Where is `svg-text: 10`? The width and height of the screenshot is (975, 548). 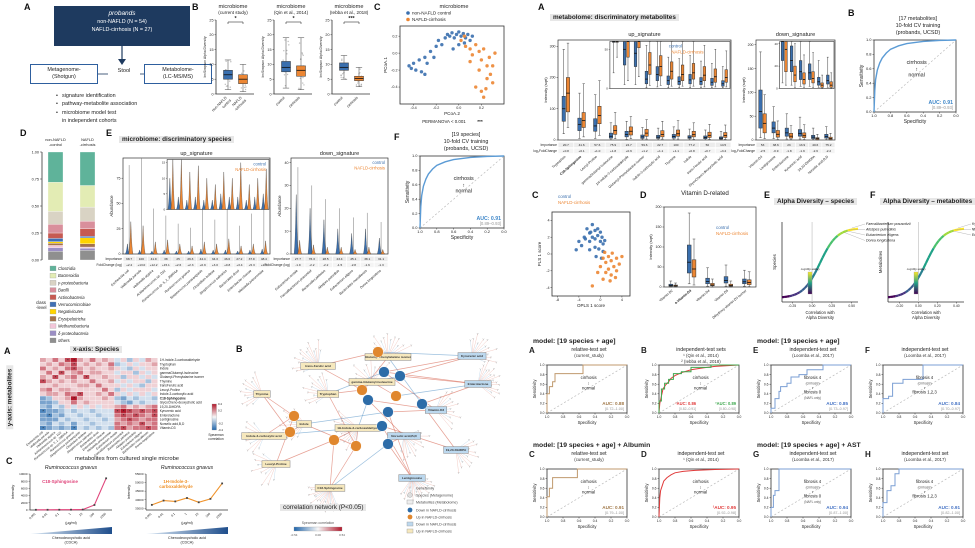
svg-text: 10 is located at coordinates (269, 65).